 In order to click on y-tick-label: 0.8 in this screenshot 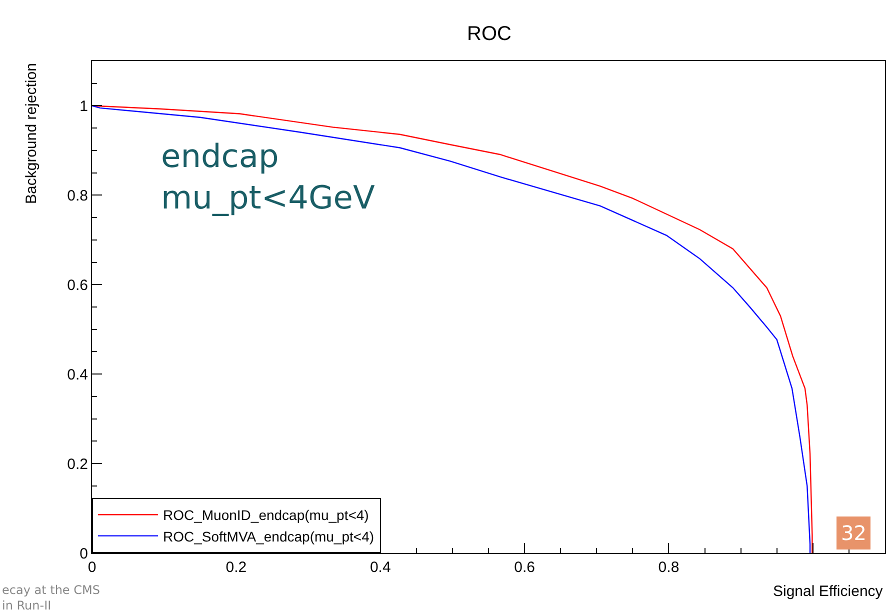, I will do `click(77, 195)`.